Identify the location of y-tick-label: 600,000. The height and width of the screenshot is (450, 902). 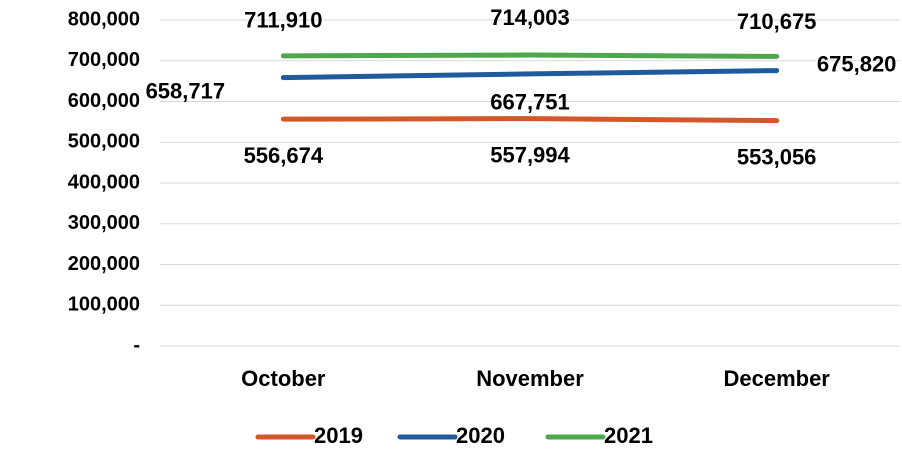
(104, 101).